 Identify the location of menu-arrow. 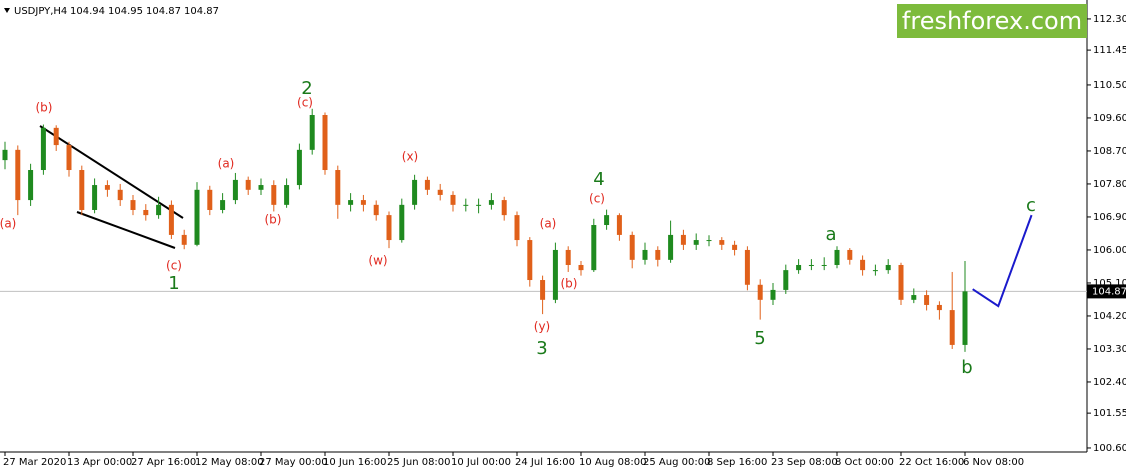
(7, 10).